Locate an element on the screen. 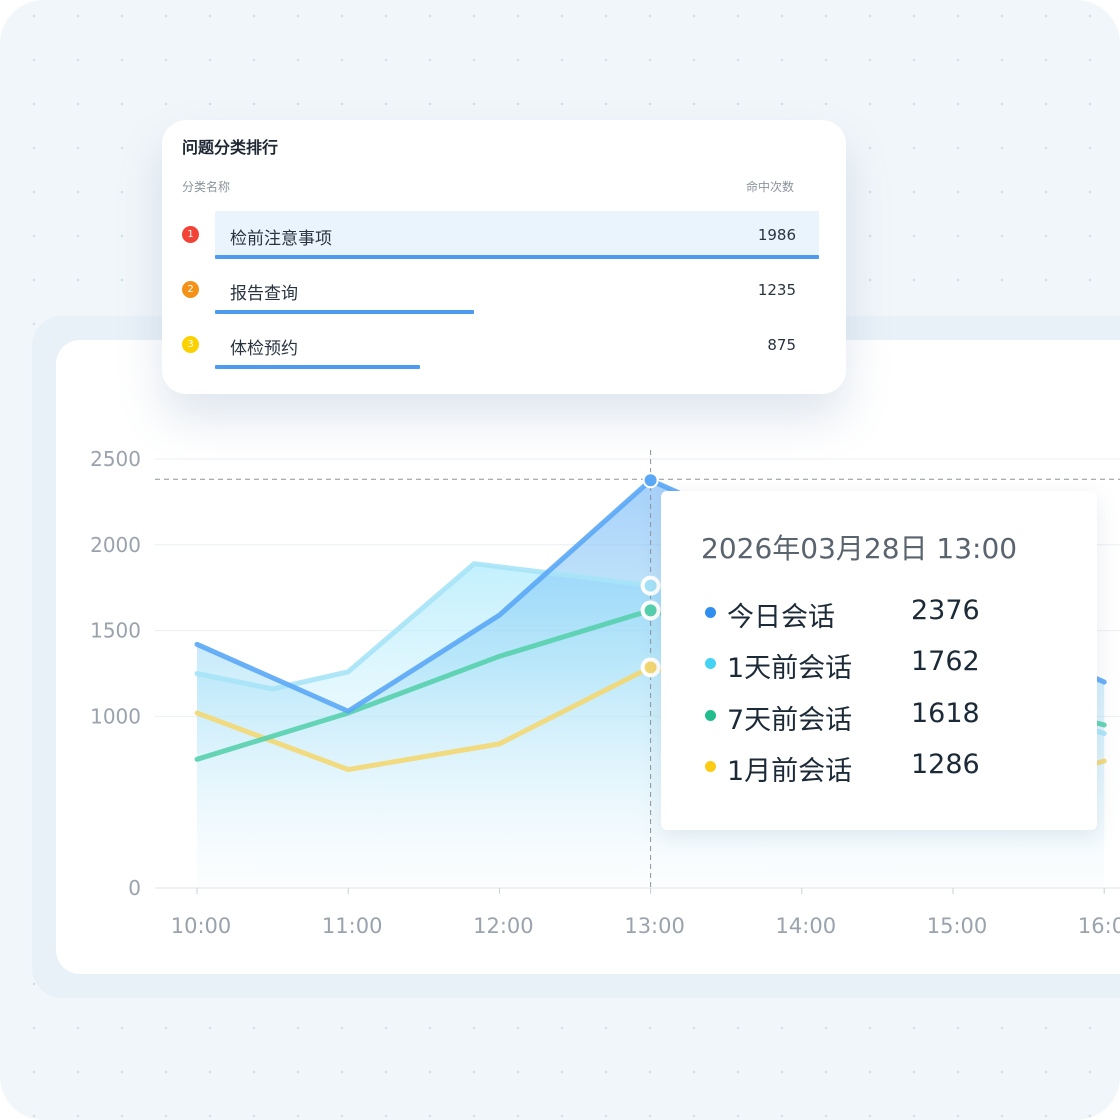  y-tick-label: 2000 is located at coordinates (115, 545).